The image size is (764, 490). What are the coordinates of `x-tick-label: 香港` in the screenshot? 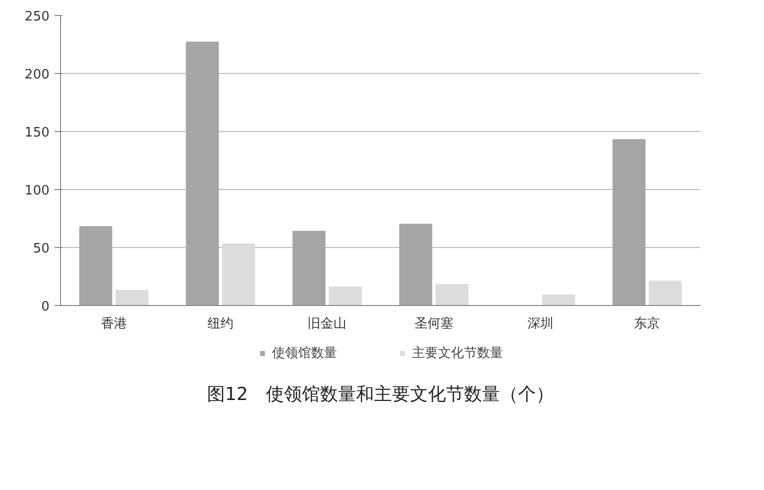 It's located at (113, 324).